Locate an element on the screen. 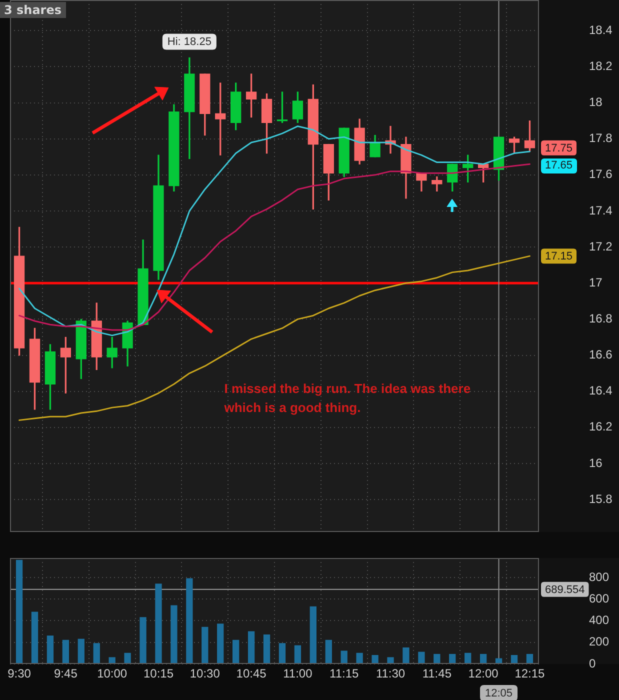 The width and height of the screenshot is (619, 700). x-tick-label: 11:15 is located at coordinates (344, 673).